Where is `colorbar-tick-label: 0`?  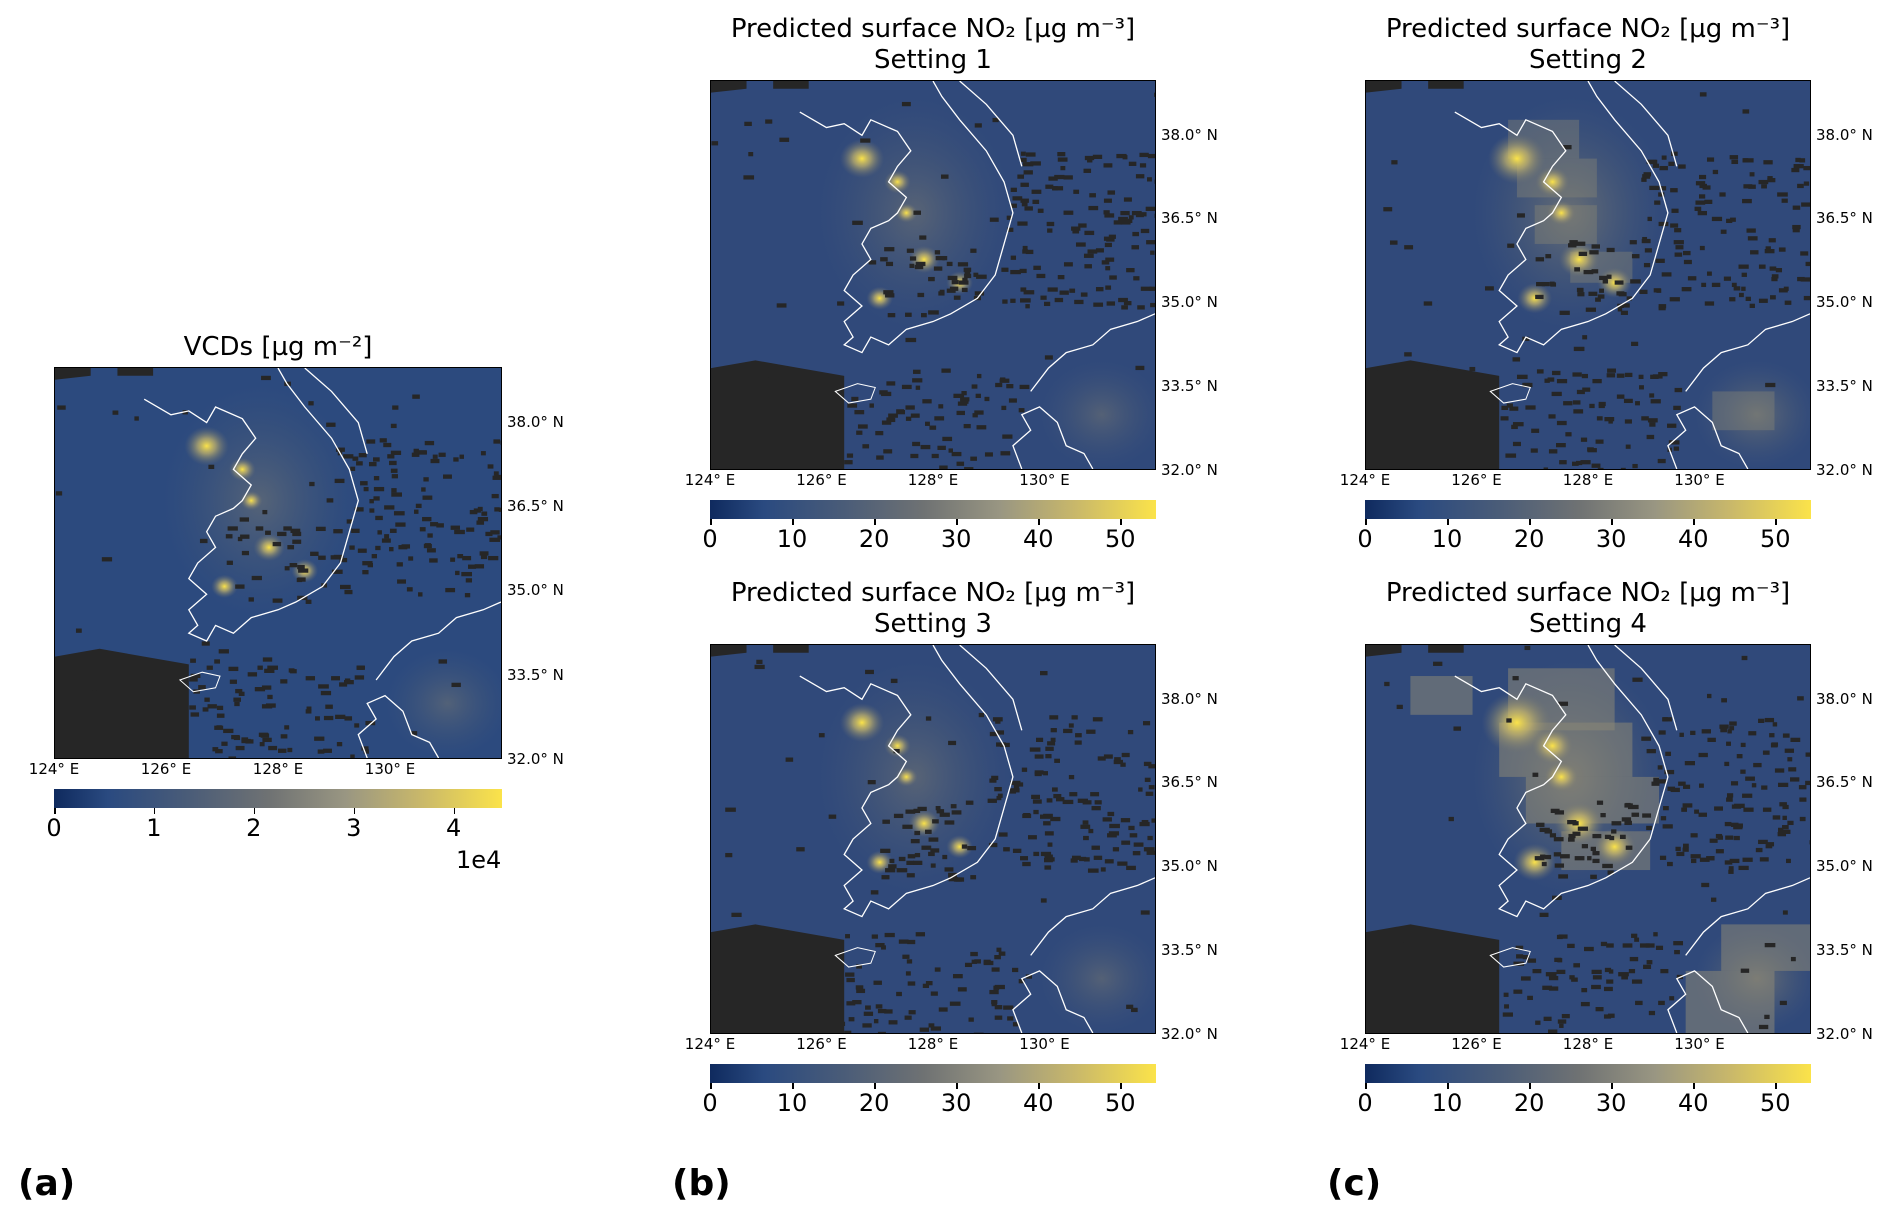 colorbar-tick-label: 0 is located at coordinates (710, 539).